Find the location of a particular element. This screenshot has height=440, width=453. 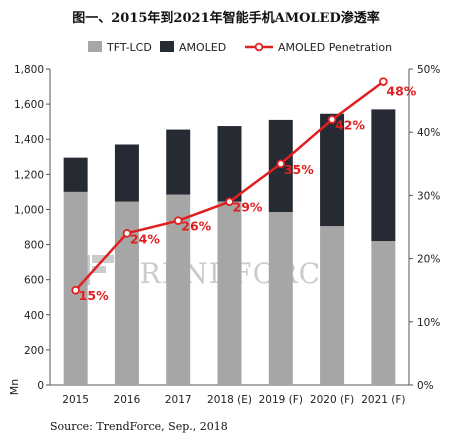

x-category-label: 2020 (F) is located at coordinates (332, 400).